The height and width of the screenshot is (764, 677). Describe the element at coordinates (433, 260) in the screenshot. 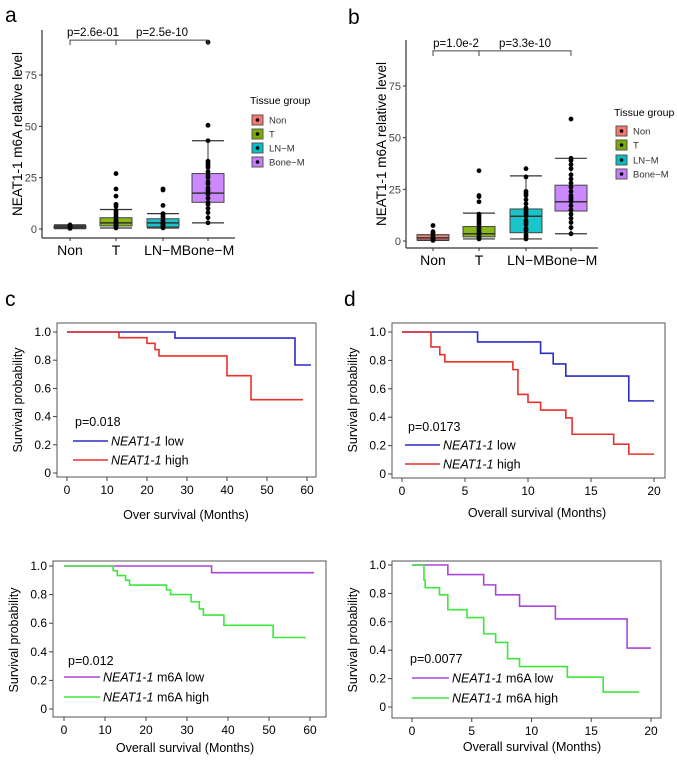

I see `x-tick-label: Non` at that location.